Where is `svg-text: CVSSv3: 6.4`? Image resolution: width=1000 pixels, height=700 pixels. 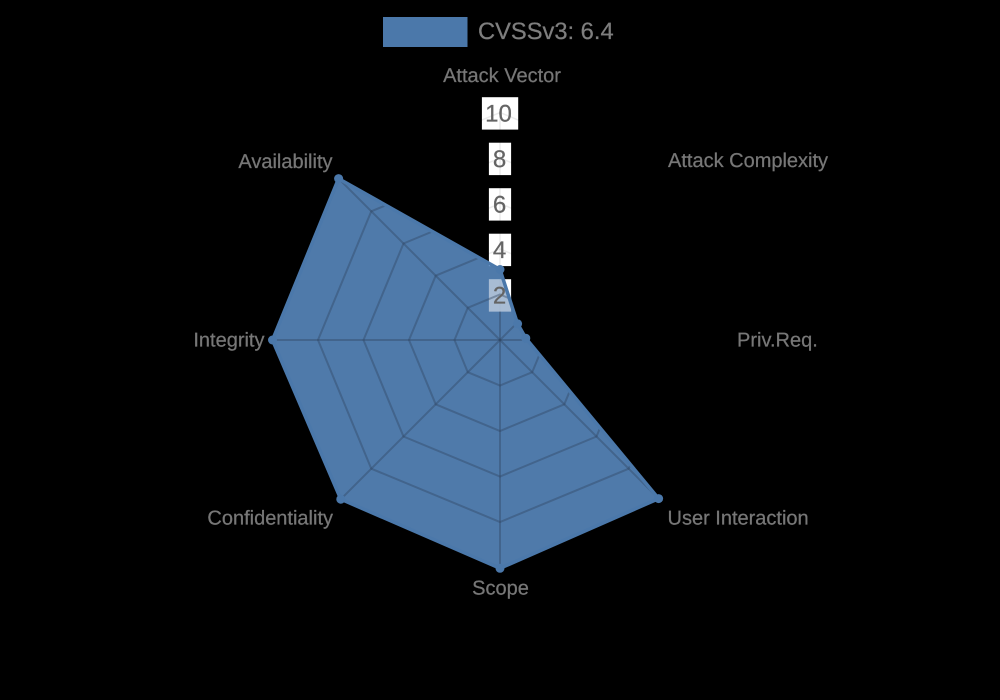
svg-text: CVSSv3: 6.4 is located at coordinates (546, 32).